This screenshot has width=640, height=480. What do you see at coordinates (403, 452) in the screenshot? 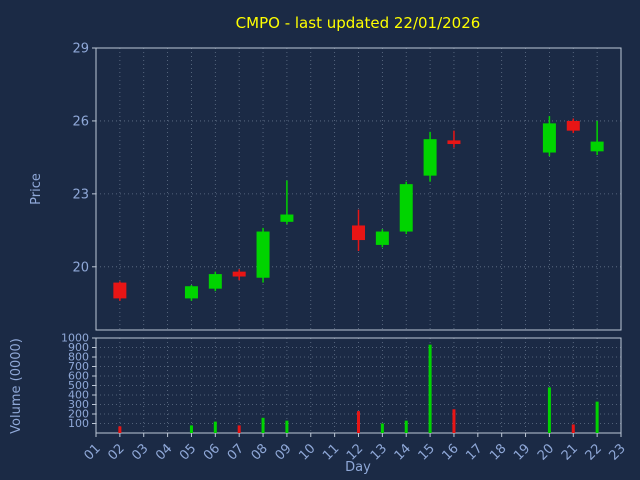
I see `x-tick-label: 14` at bounding box center [403, 452].